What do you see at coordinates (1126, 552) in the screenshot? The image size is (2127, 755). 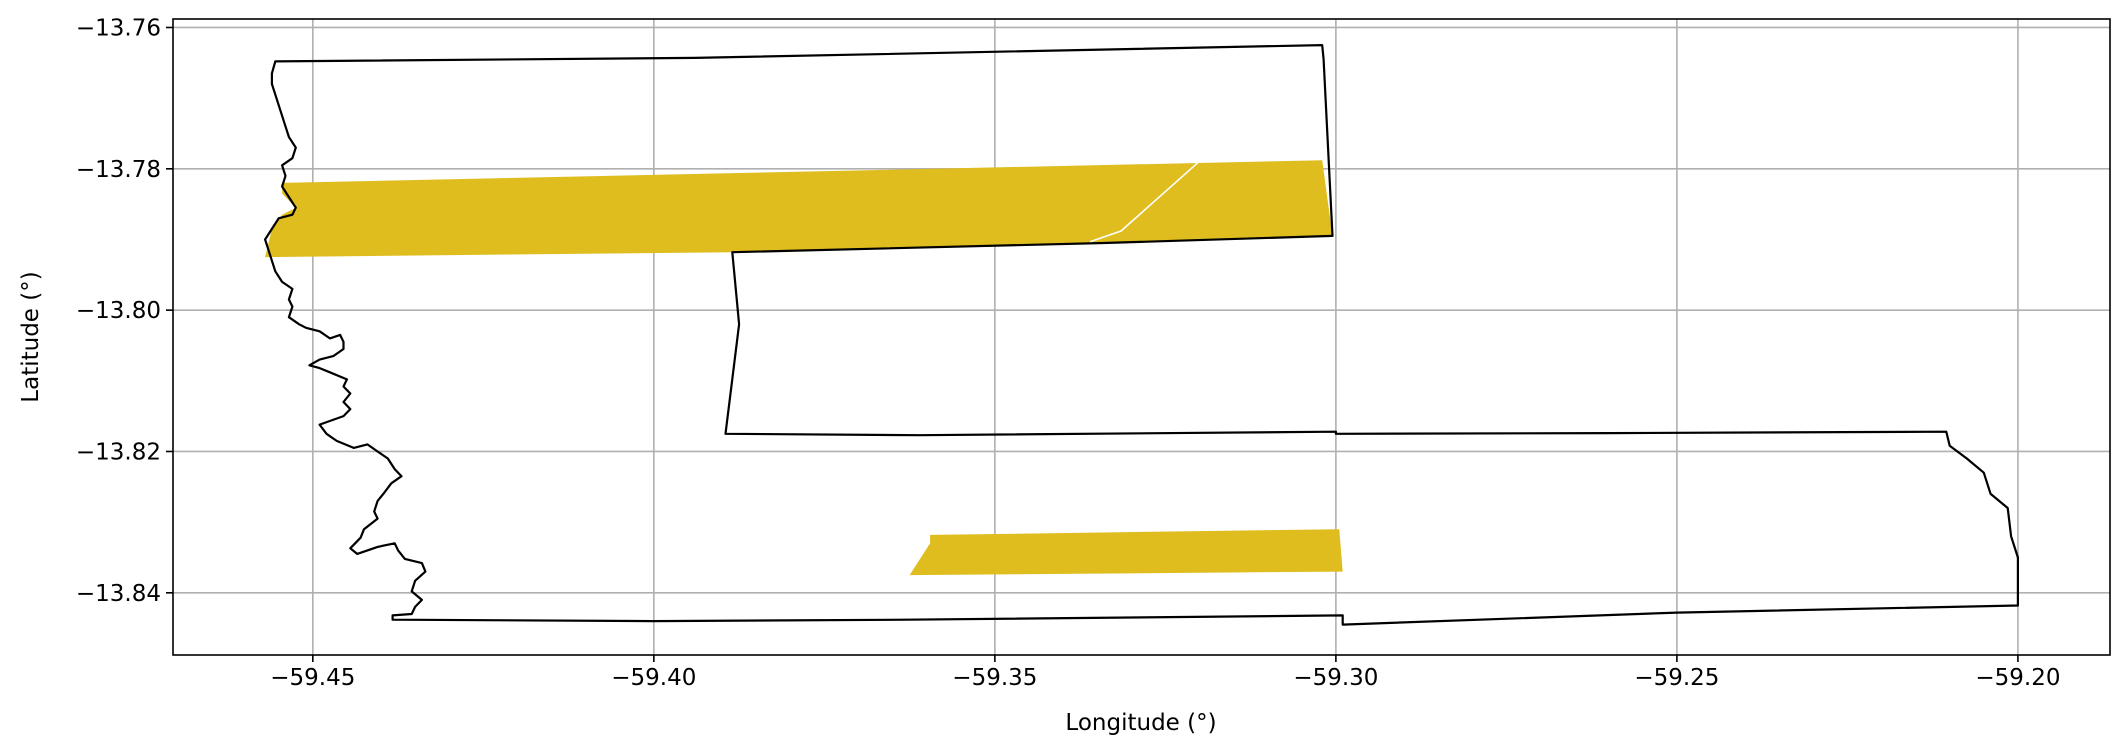 I see `lower-strip-patch` at bounding box center [1126, 552].